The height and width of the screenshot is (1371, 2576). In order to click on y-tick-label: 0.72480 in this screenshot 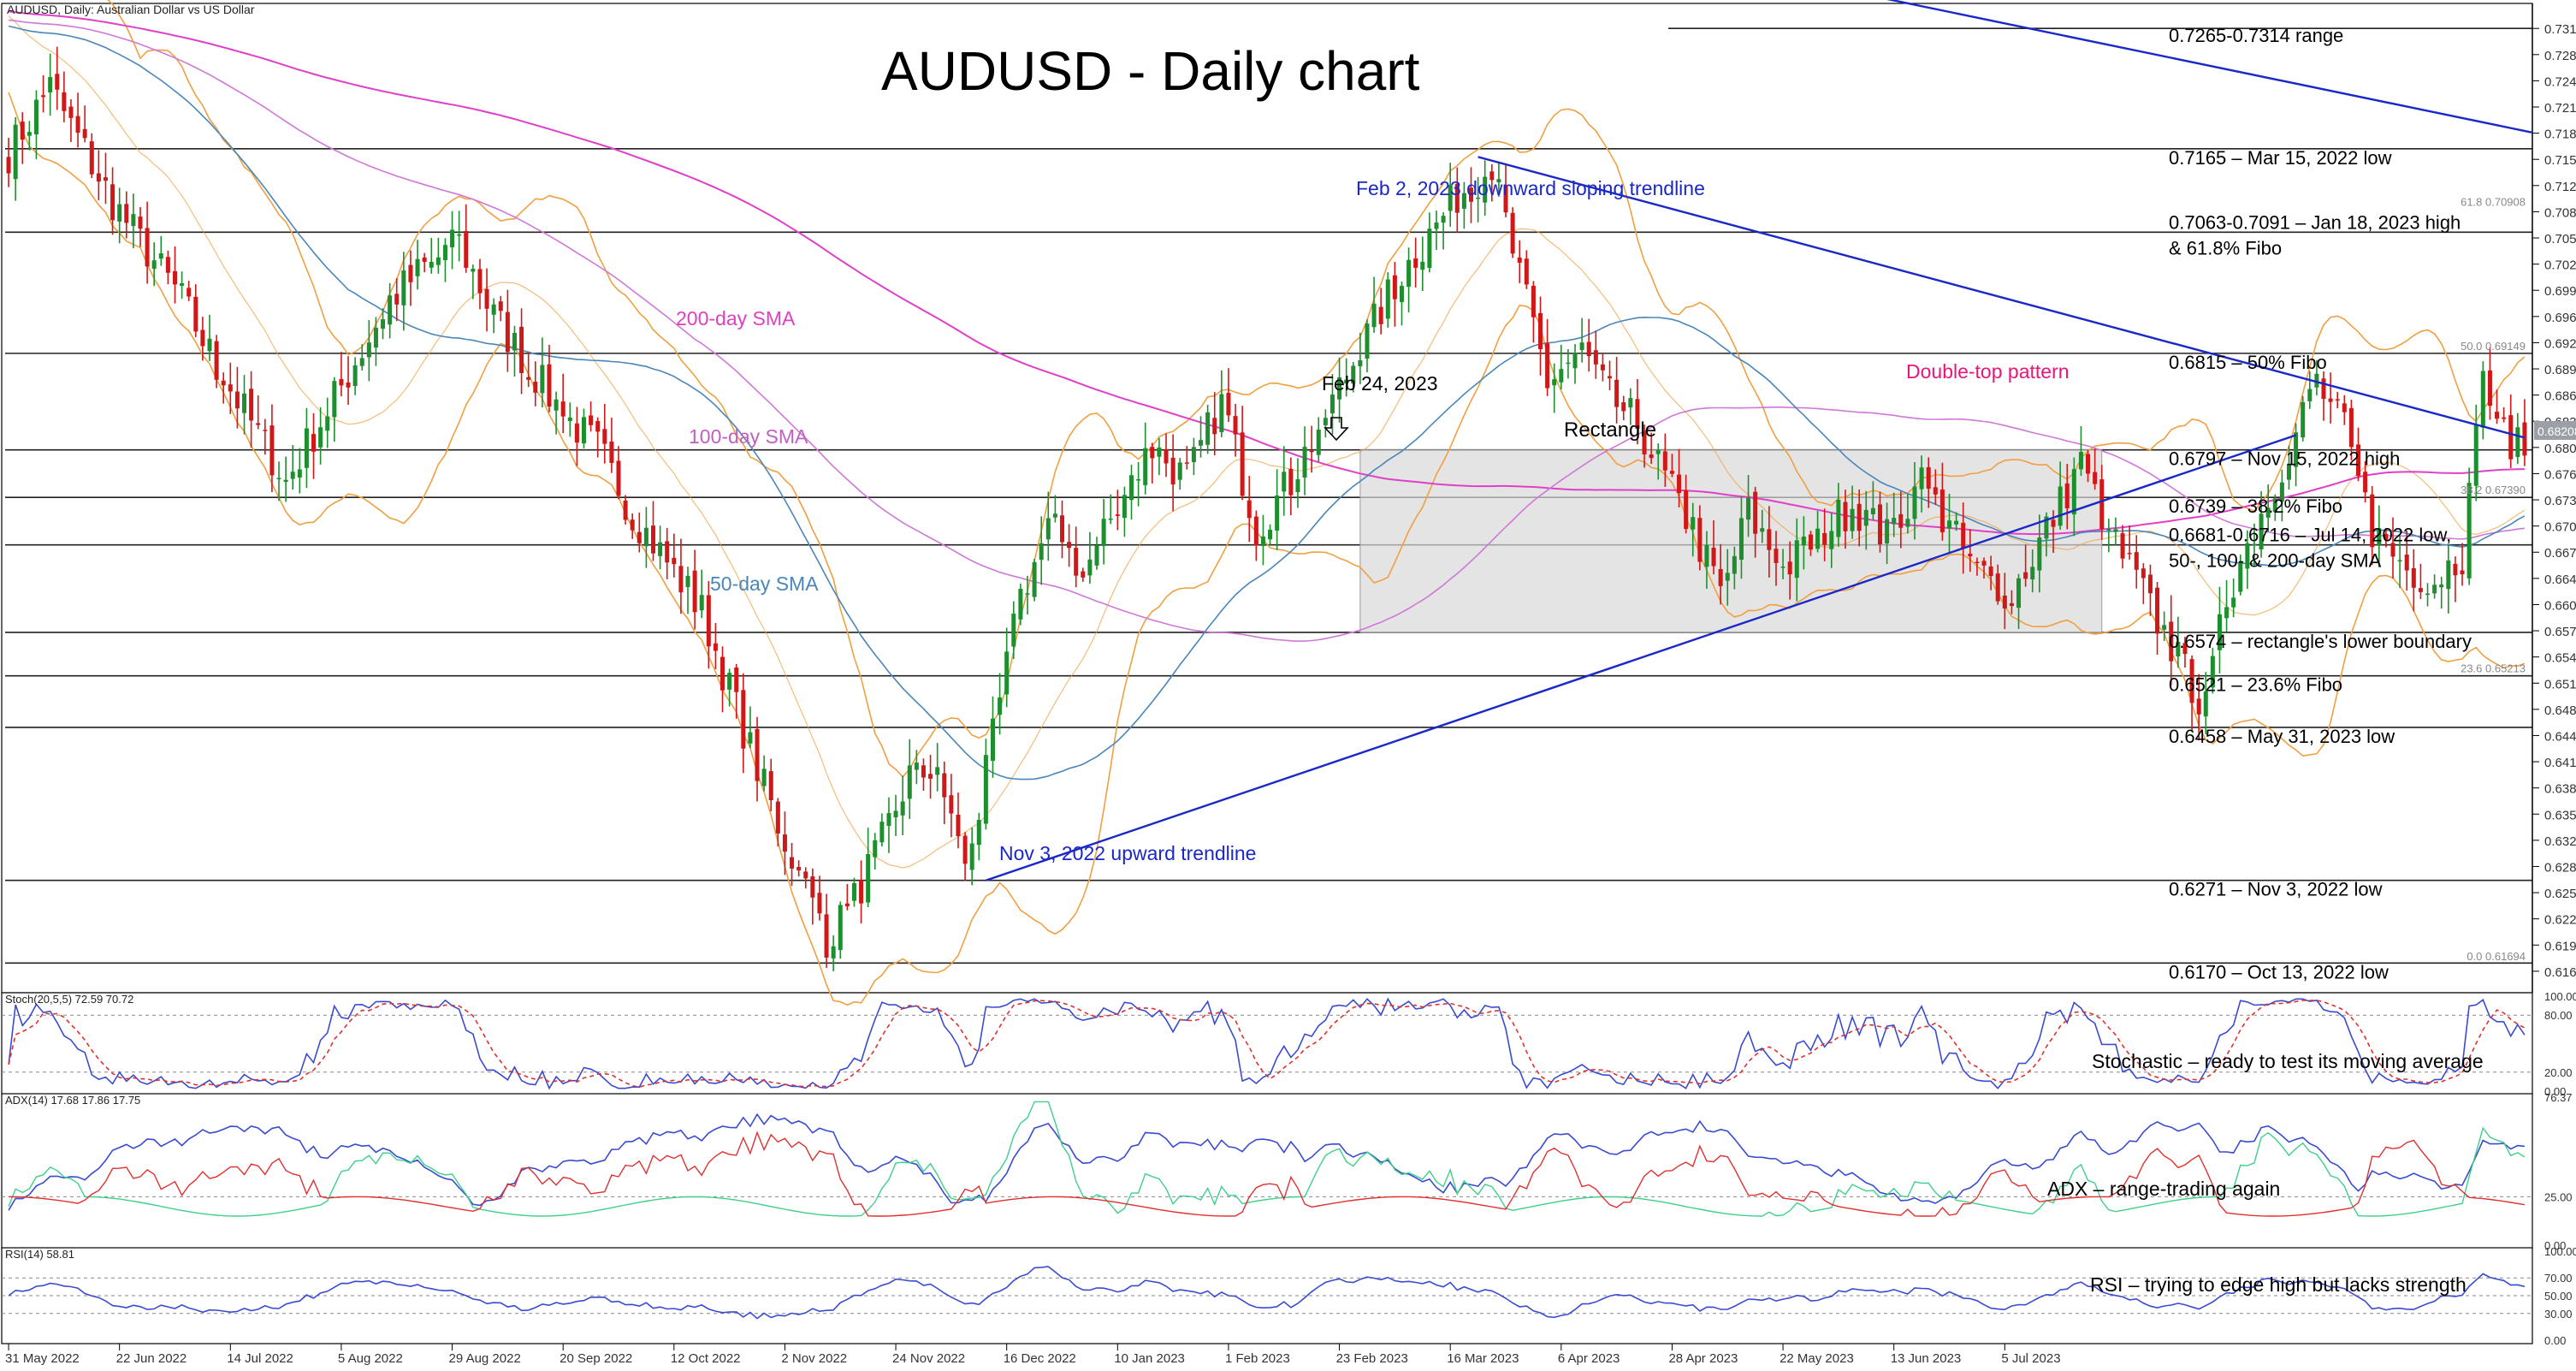, I will do `click(2560, 81)`.